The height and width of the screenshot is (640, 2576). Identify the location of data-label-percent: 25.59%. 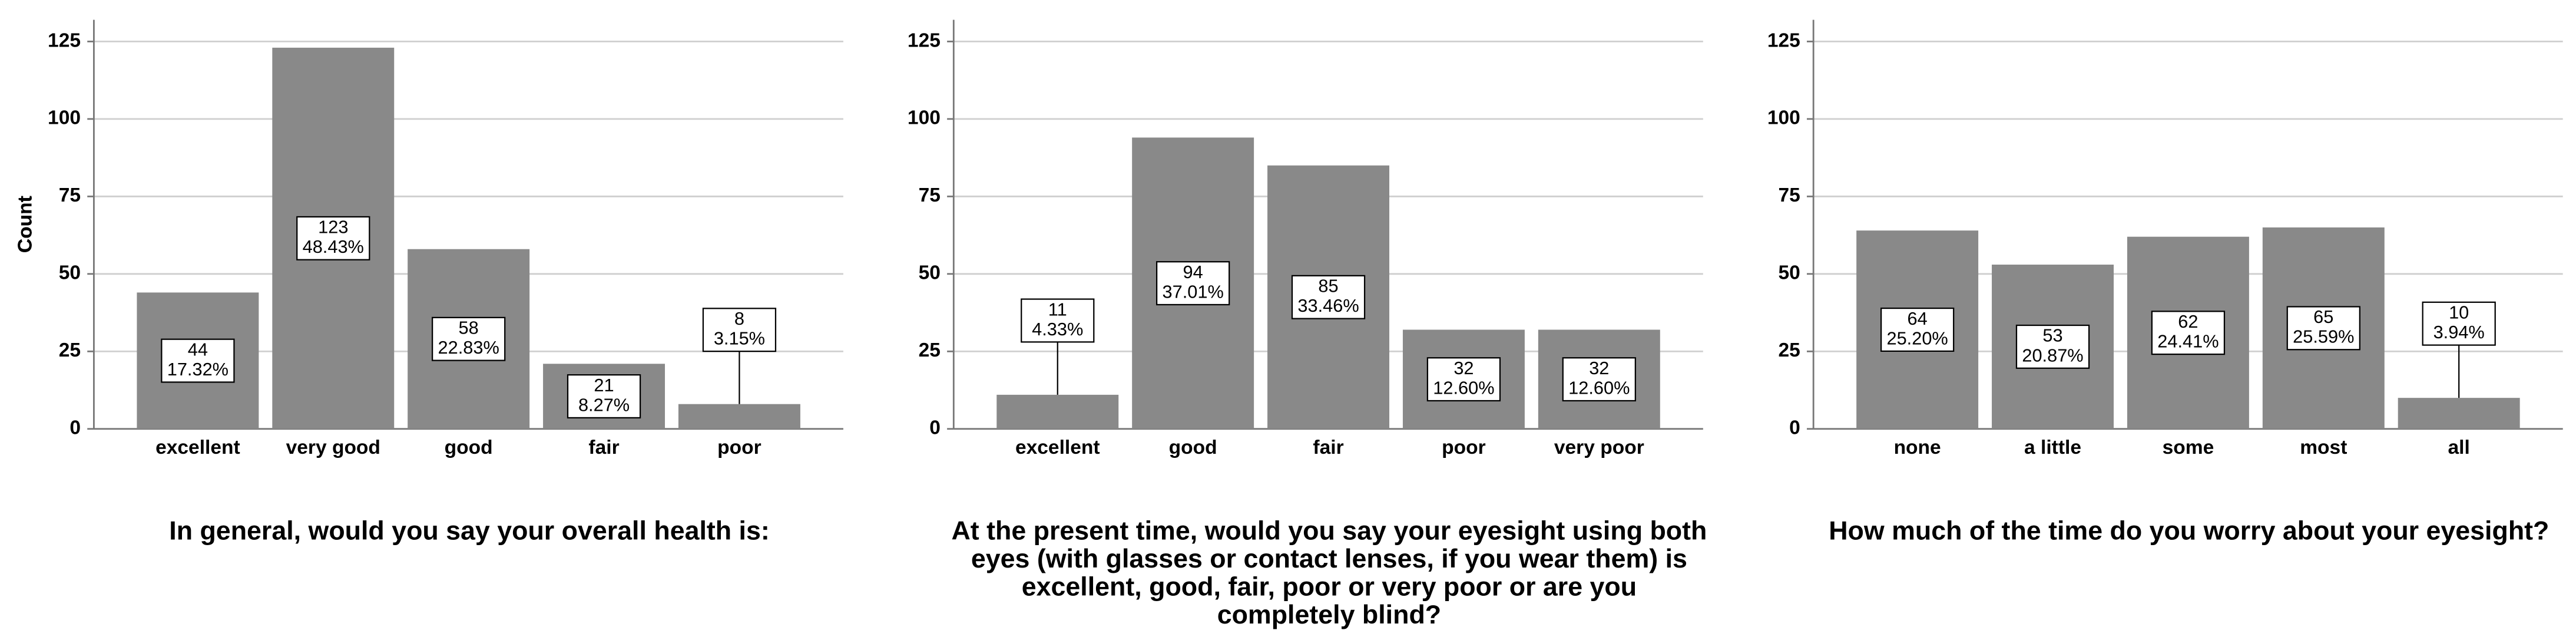
(2323, 337).